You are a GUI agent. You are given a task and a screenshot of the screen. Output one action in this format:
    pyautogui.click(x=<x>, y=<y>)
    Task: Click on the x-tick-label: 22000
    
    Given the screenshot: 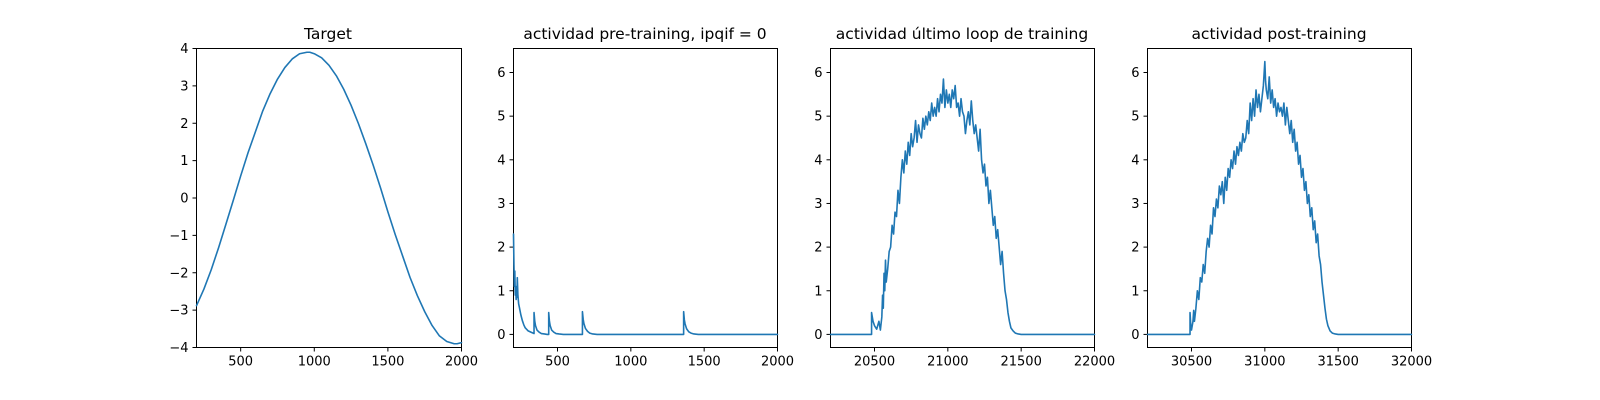 What is the action you would take?
    pyautogui.click(x=1094, y=362)
    